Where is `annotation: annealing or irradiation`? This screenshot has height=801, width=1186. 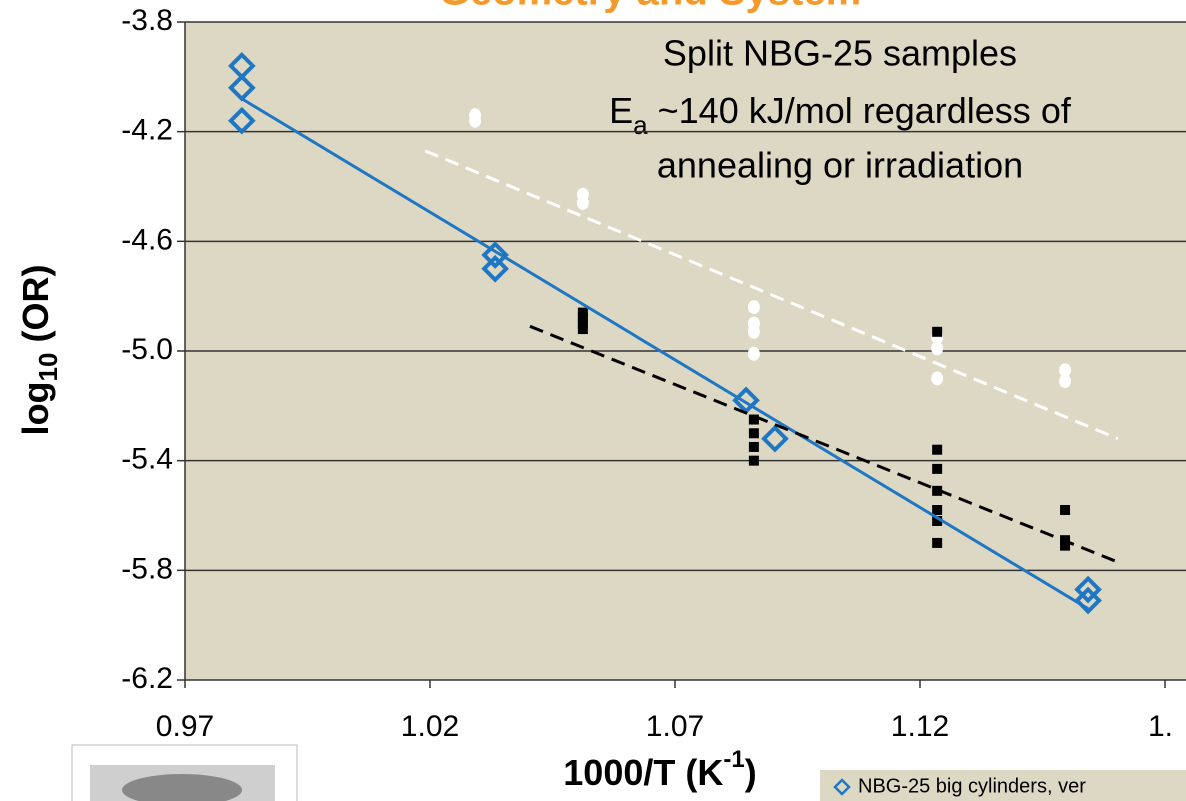
annotation: annealing or irradiation is located at coordinates (840, 165).